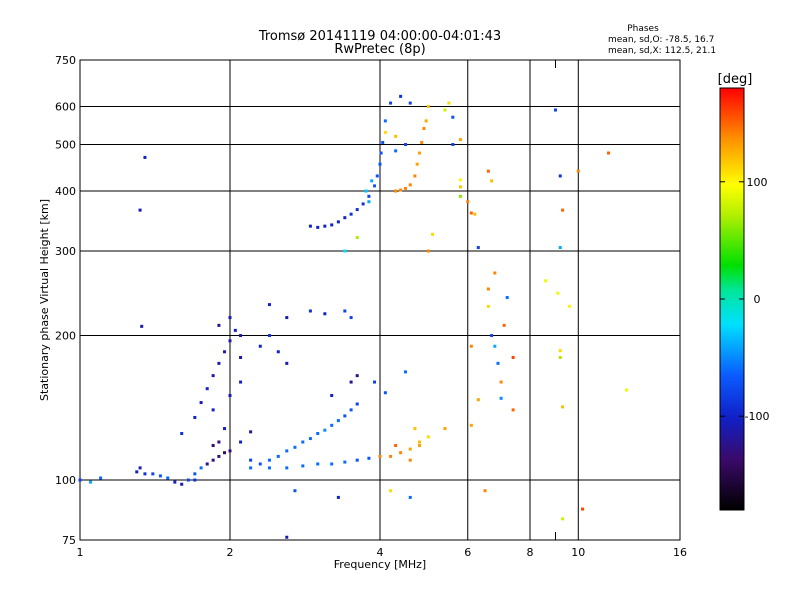 This screenshot has width=800, height=600. I want to click on stats-title: Phases, so click(643, 29).